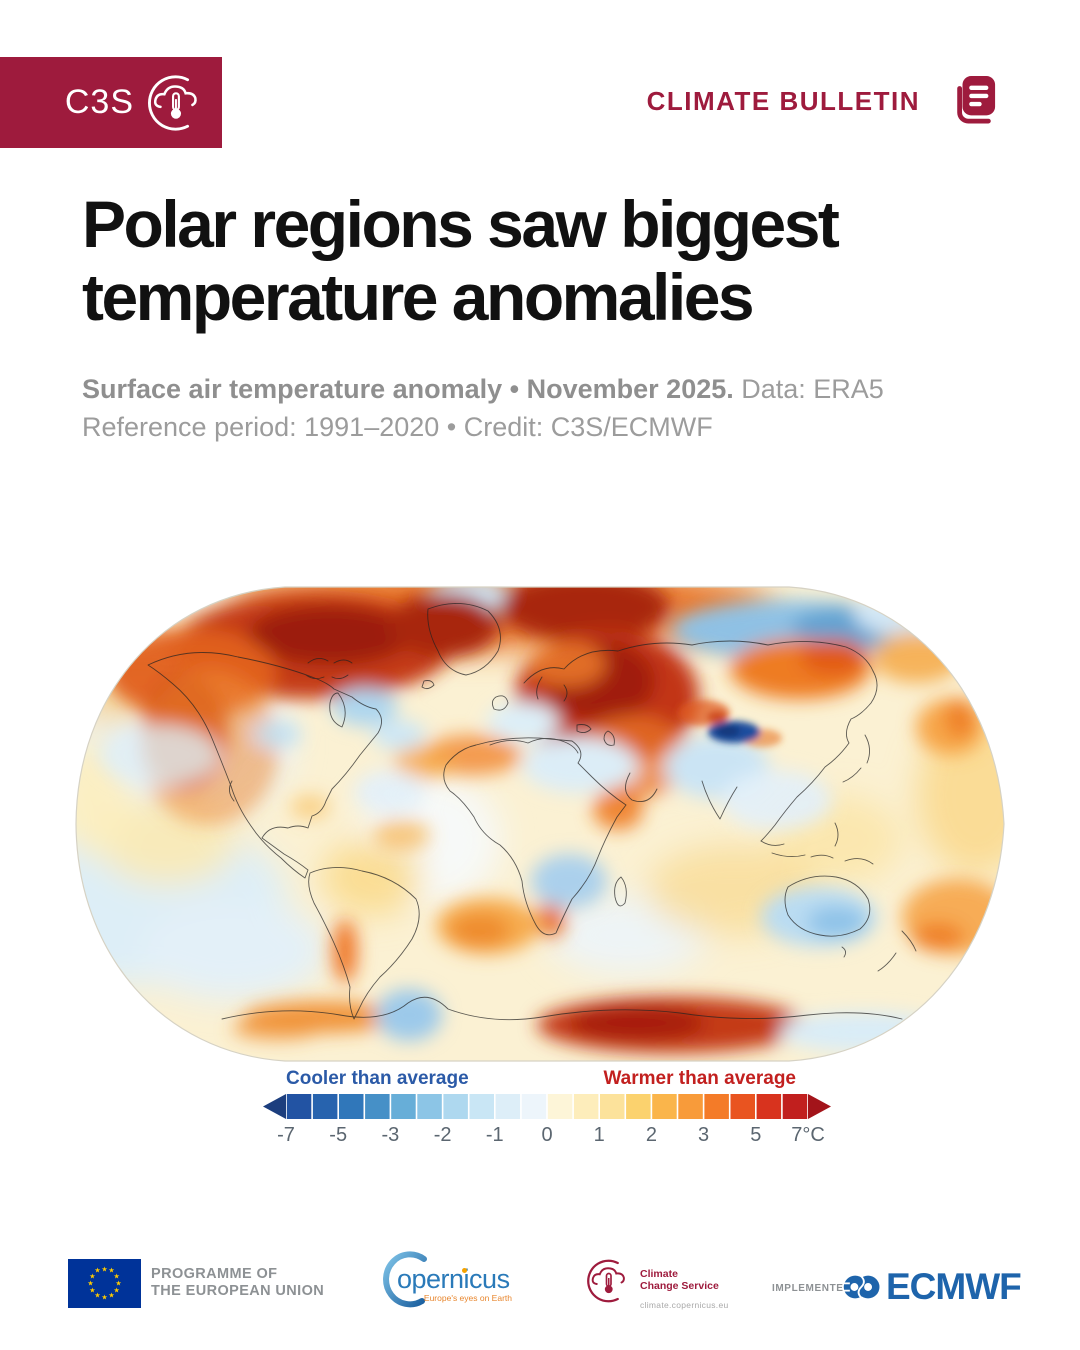 The width and height of the screenshot is (1080, 1350). I want to click on ccs-cloud-thermometer-icon, so click(606, 1281).